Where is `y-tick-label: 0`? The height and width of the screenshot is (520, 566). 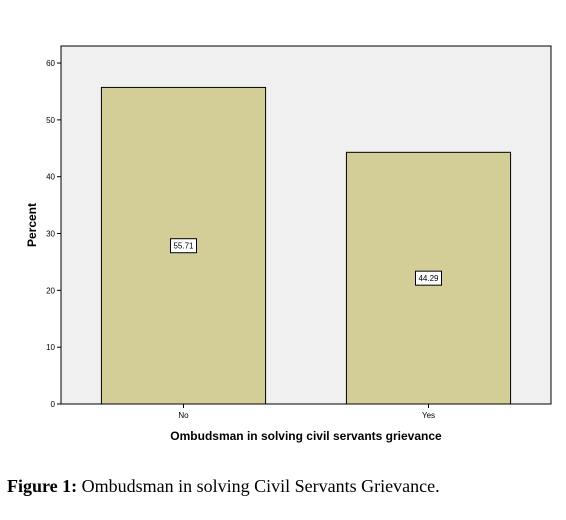
y-tick-label: 0 is located at coordinates (53, 404).